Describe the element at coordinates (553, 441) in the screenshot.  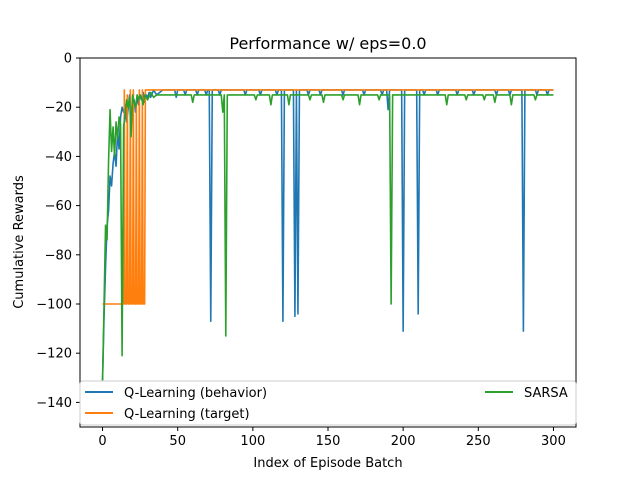
I see `x-tick-label: 300` at that location.